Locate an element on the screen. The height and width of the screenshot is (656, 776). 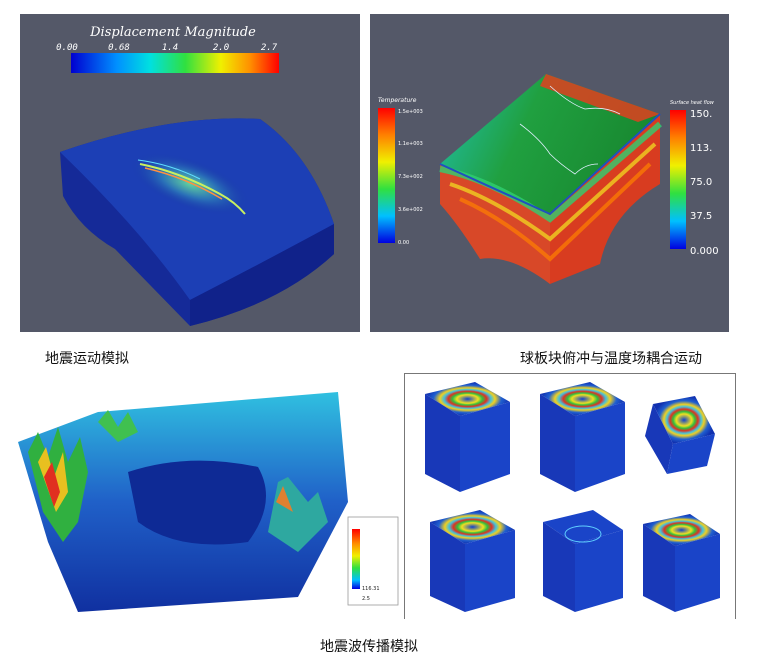
colorbar-tick: 0.00 is located at coordinates (67, 48).